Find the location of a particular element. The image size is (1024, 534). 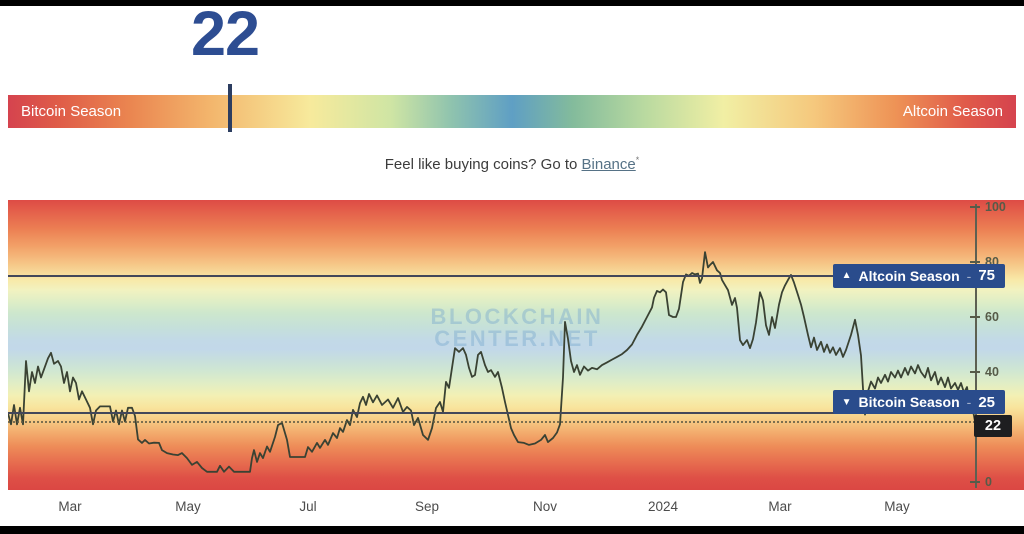

altcoin-season-badge: ▲ Altcoin Season - 75 is located at coordinates (918, 275).